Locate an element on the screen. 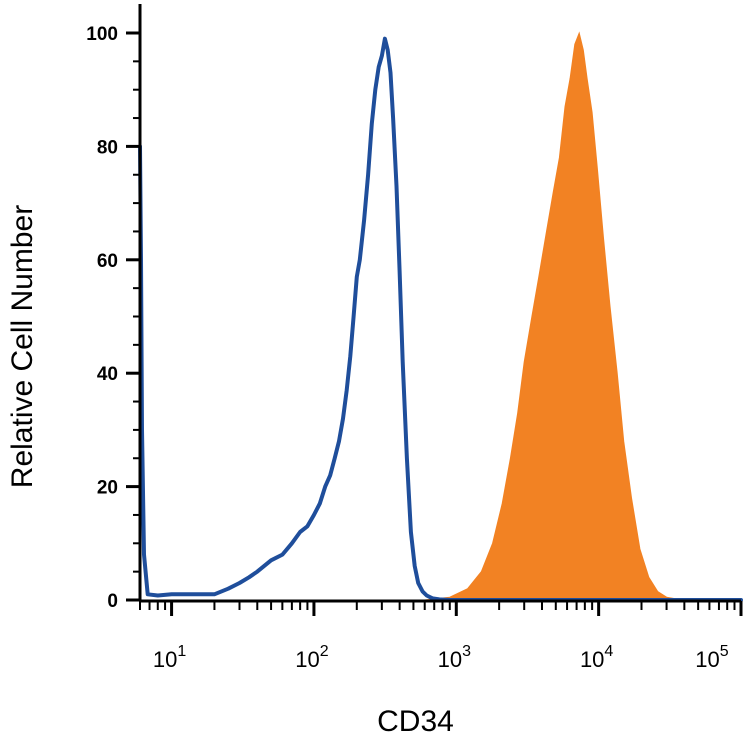 Image resolution: width=743 pixels, height=743 pixels. y-tick-label: 80 is located at coordinates (107, 147).